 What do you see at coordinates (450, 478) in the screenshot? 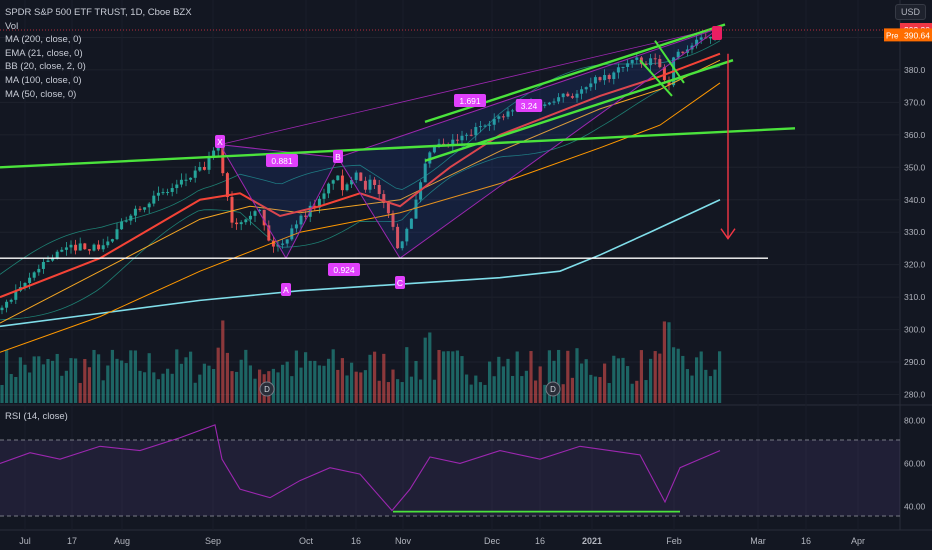
I see `rsi-band-fill` at bounding box center [450, 478].